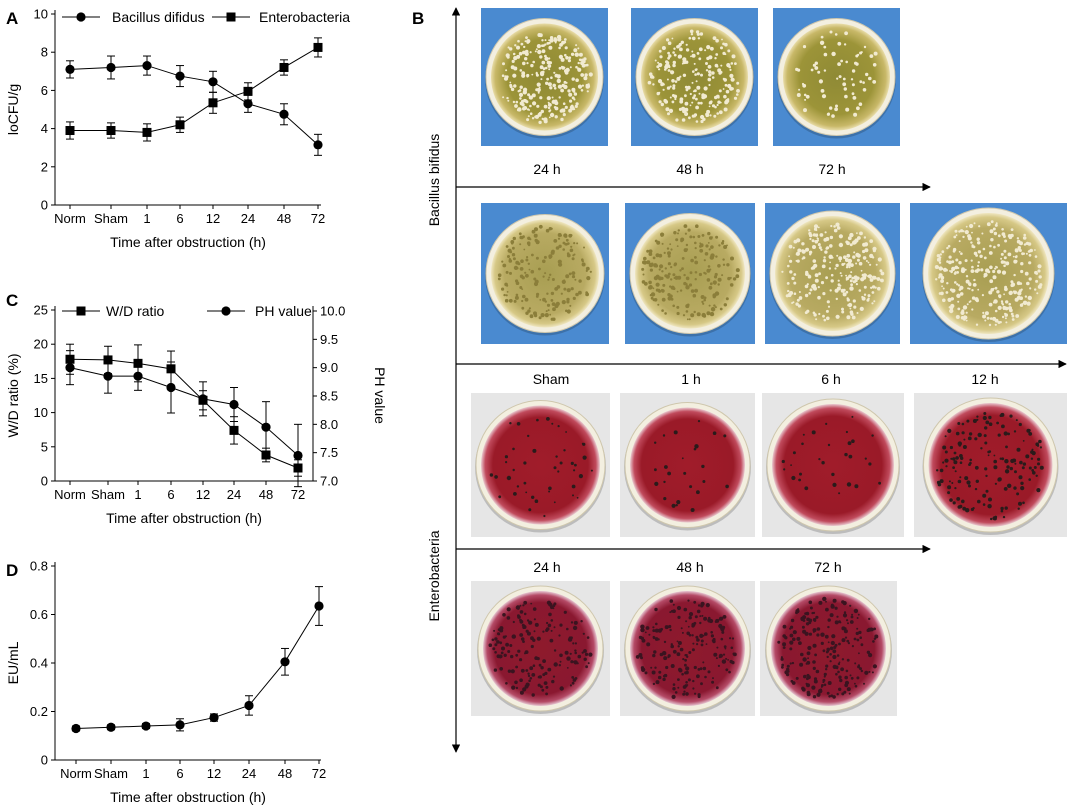 The image size is (1073, 811). What do you see at coordinates (81, 311) in the screenshot?
I see `legend-marker-square` at bounding box center [81, 311].